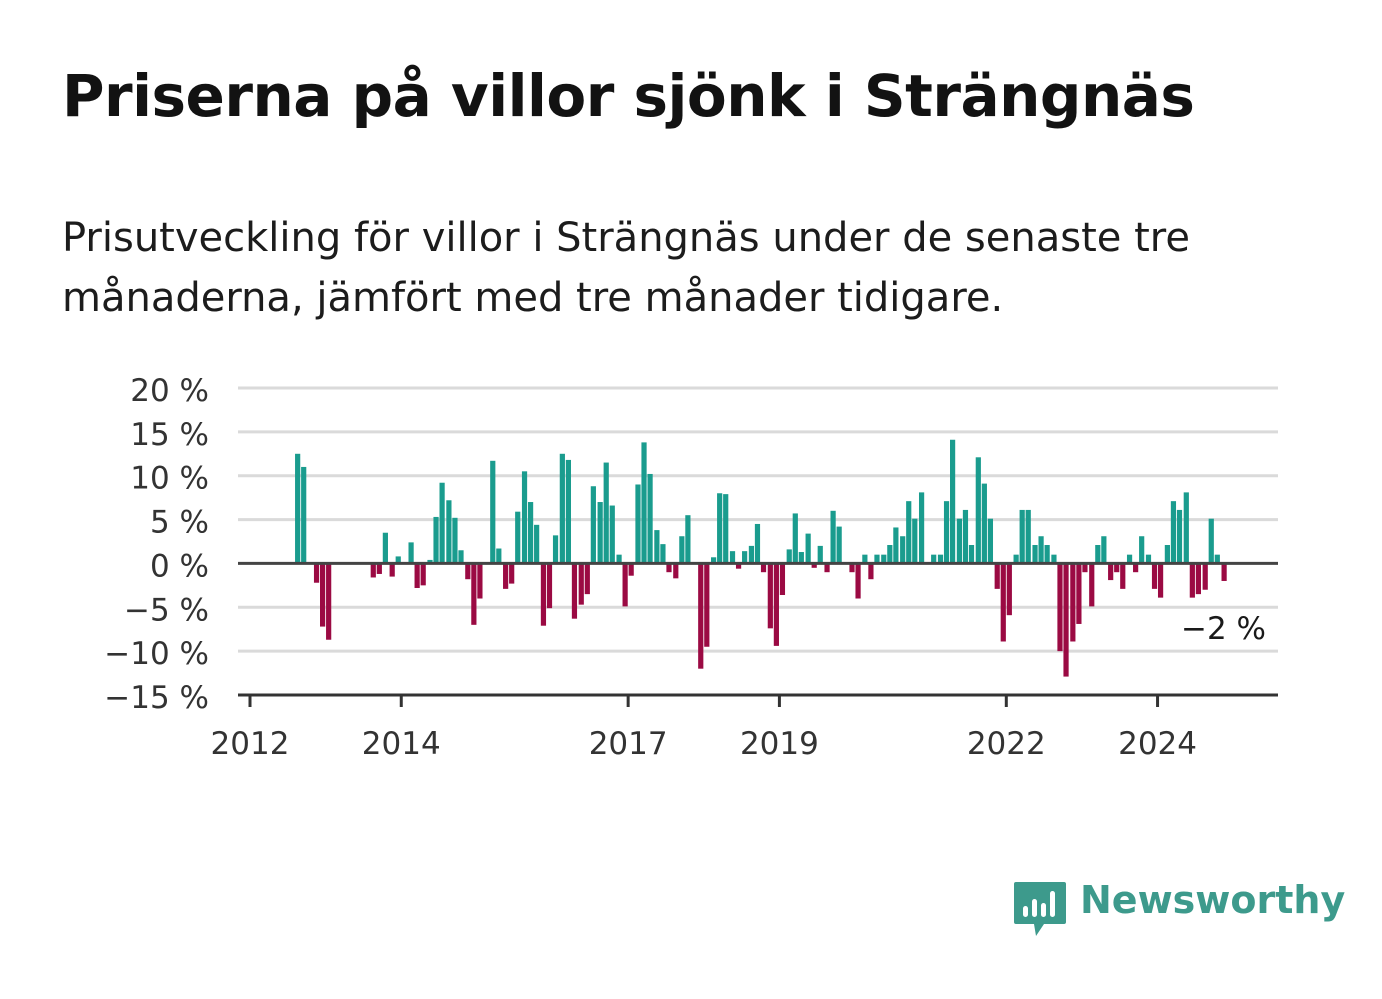  What do you see at coordinates (628, 744) in the screenshot?
I see `x-tick-label: 2017` at bounding box center [628, 744].